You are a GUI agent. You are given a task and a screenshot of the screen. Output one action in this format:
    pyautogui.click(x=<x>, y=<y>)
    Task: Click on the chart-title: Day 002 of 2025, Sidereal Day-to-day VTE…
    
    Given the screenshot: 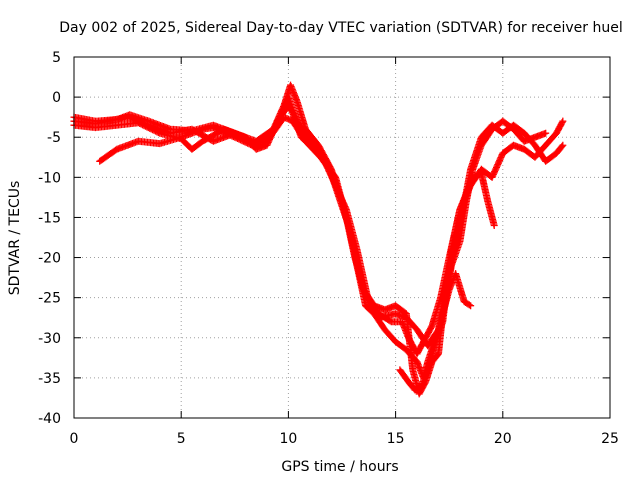 What is the action you would take?
    pyautogui.click(x=340, y=28)
    